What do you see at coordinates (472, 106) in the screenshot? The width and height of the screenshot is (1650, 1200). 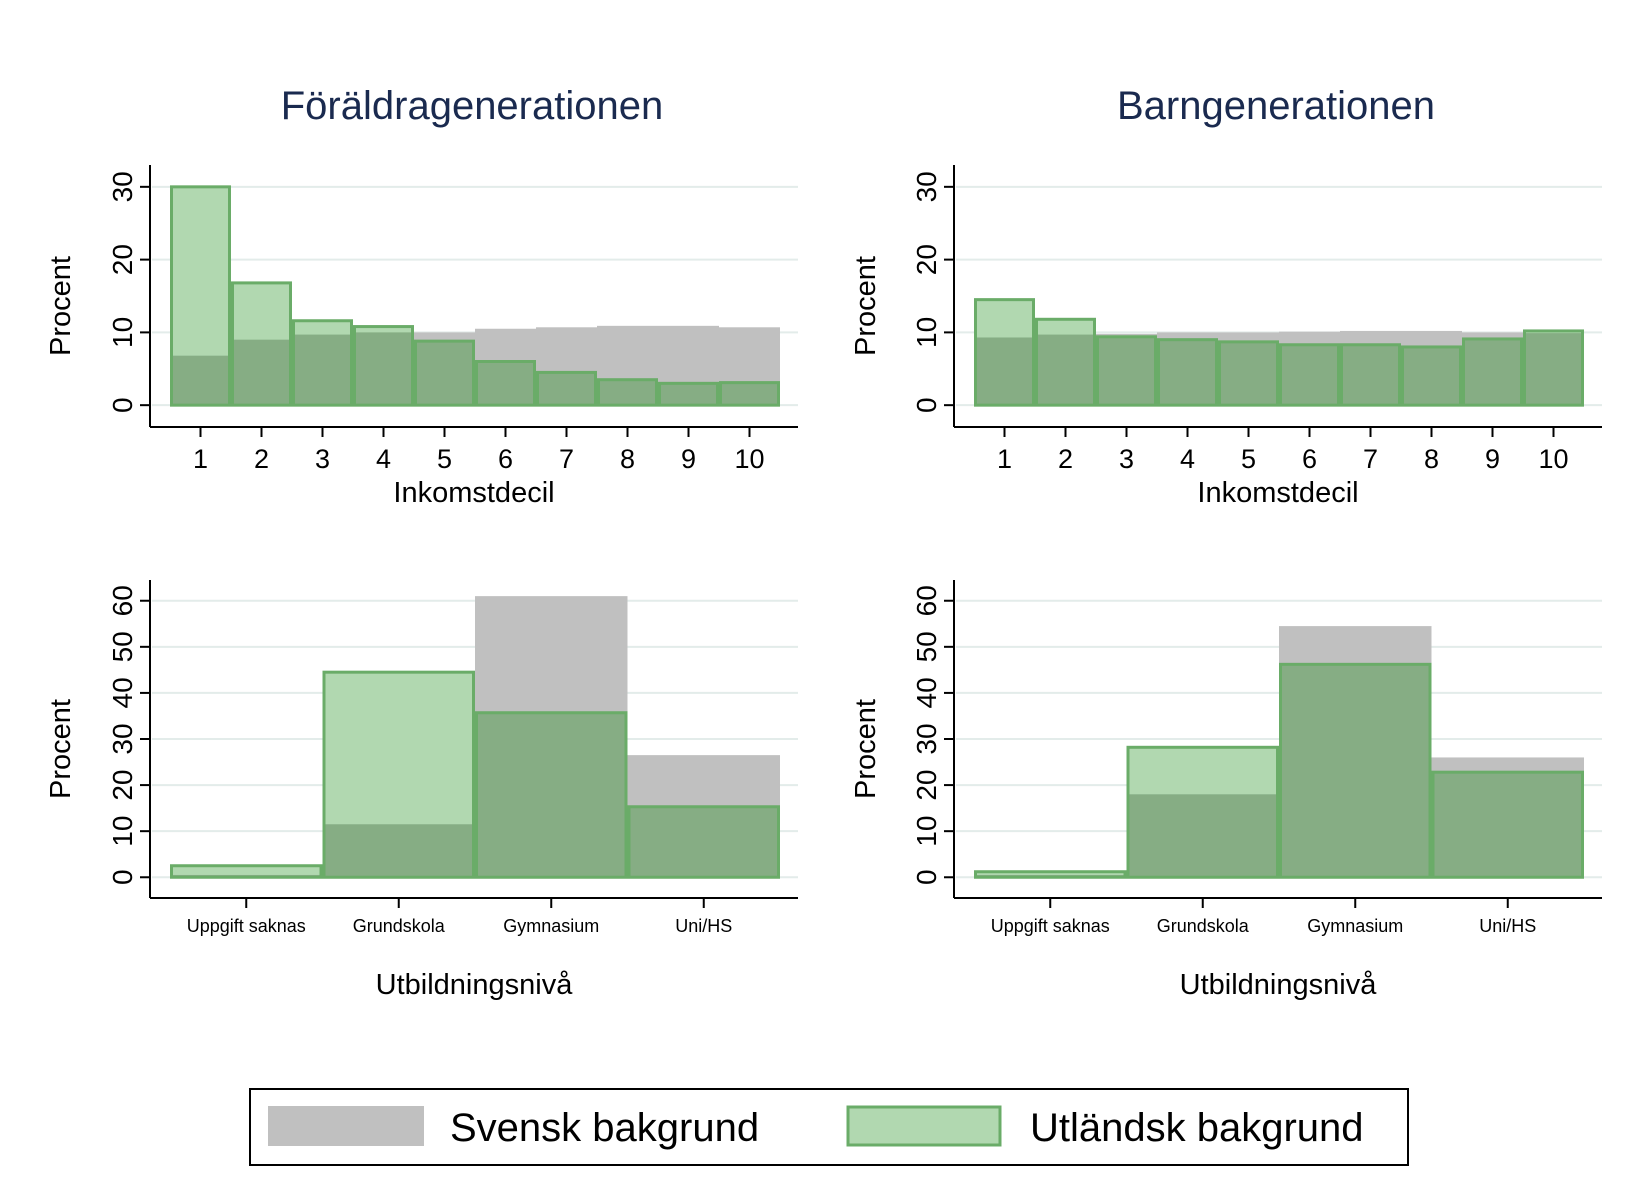 I see `column-title-parents: Föräldragenerationen` at bounding box center [472, 106].